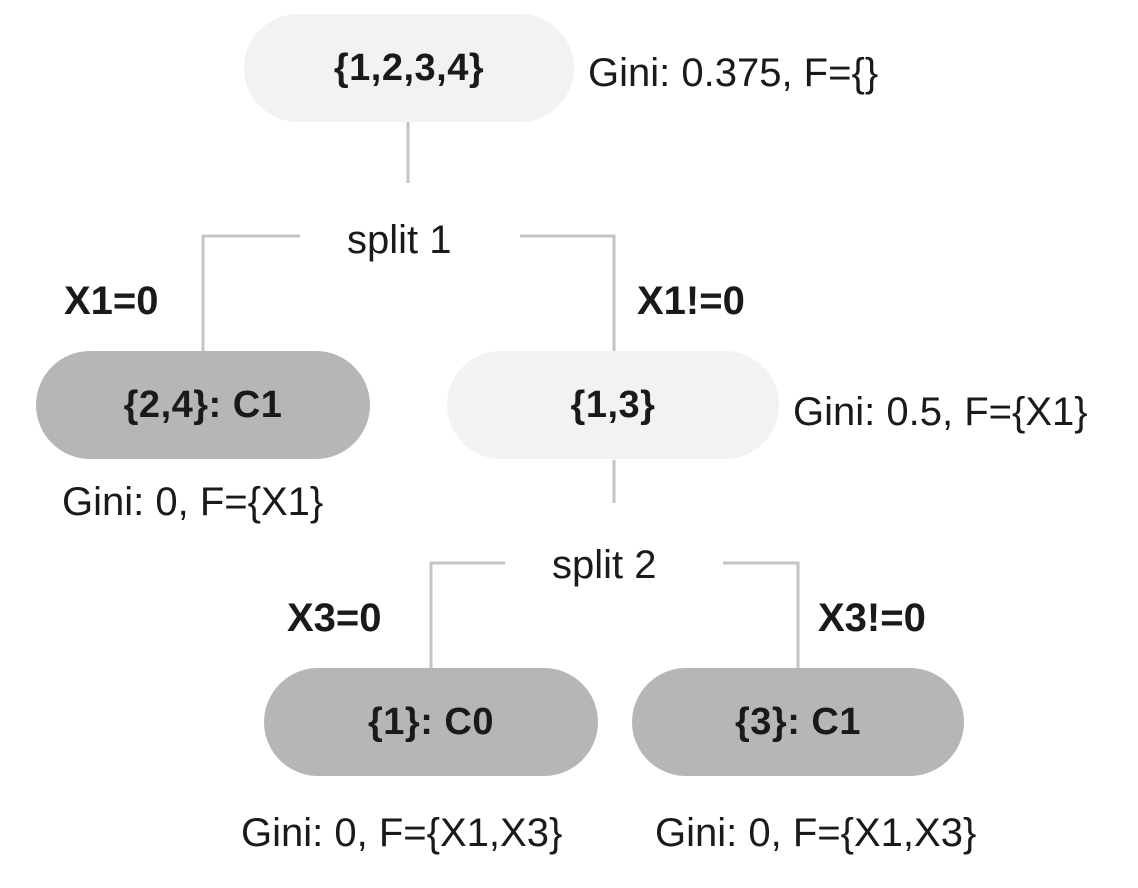 The width and height of the screenshot is (1138, 888). I want to click on split2-right-connector, so click(761, 614).